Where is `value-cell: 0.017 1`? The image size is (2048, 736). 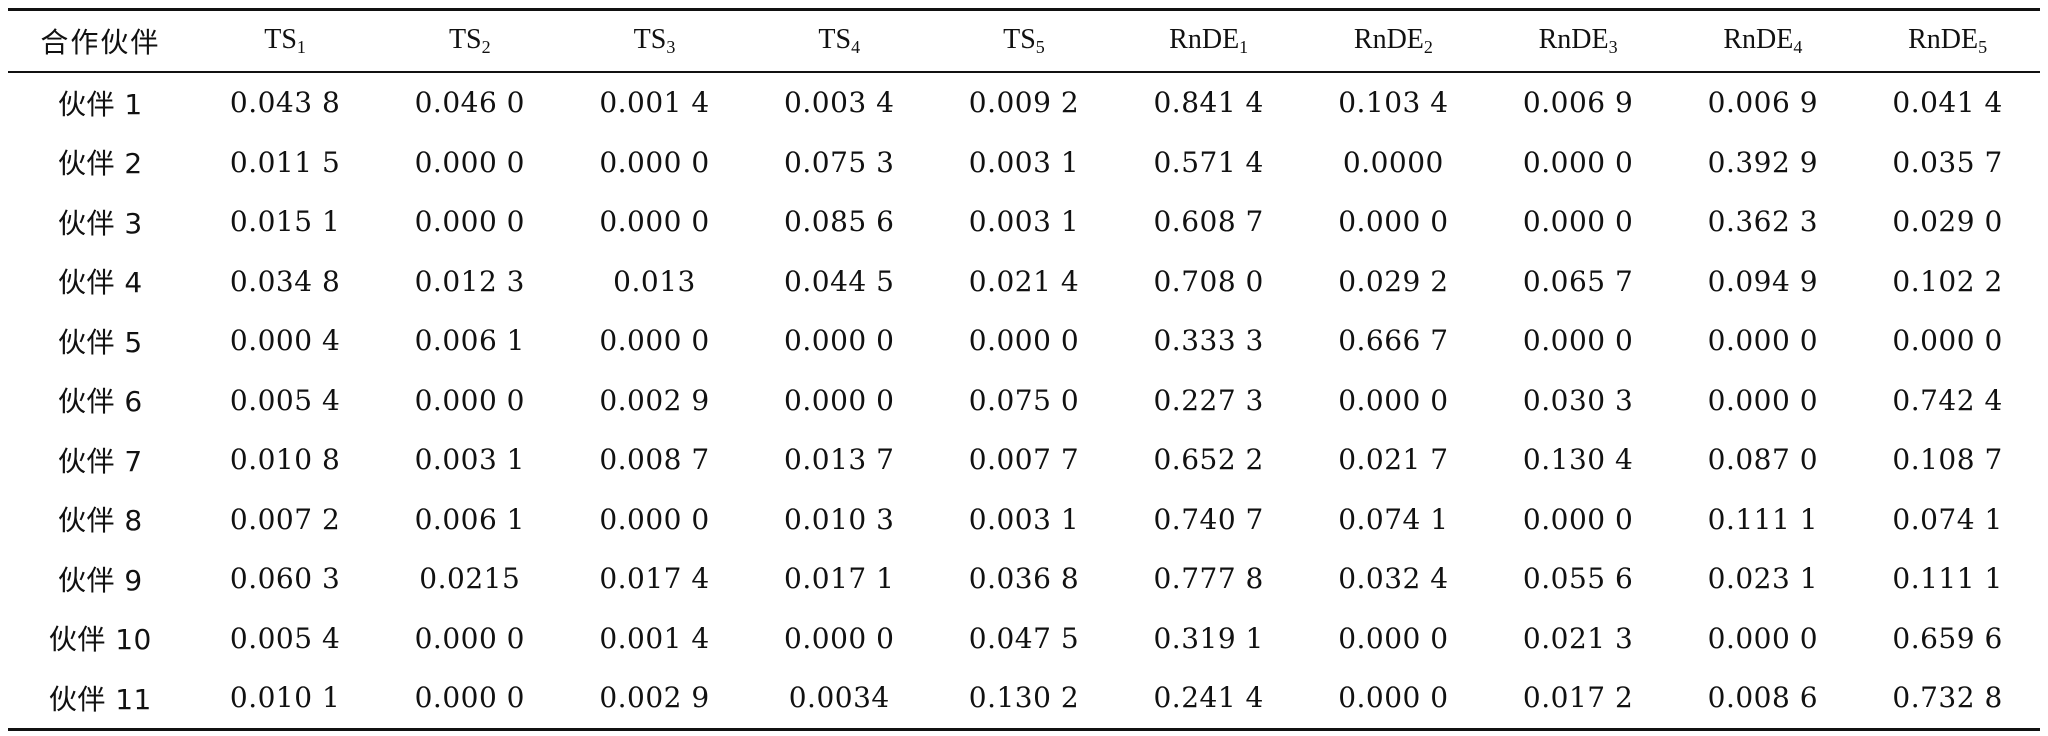
value-cell: 0.017 1 is located at coordinates (839, 579).